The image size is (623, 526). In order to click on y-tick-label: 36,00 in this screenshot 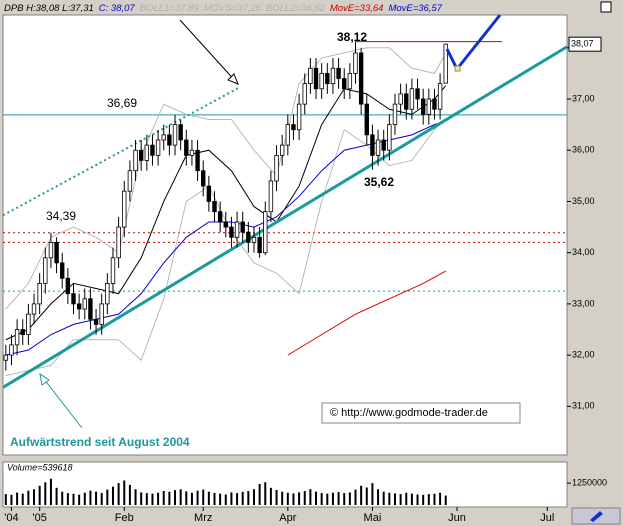, I will do `click(583, 150)`.